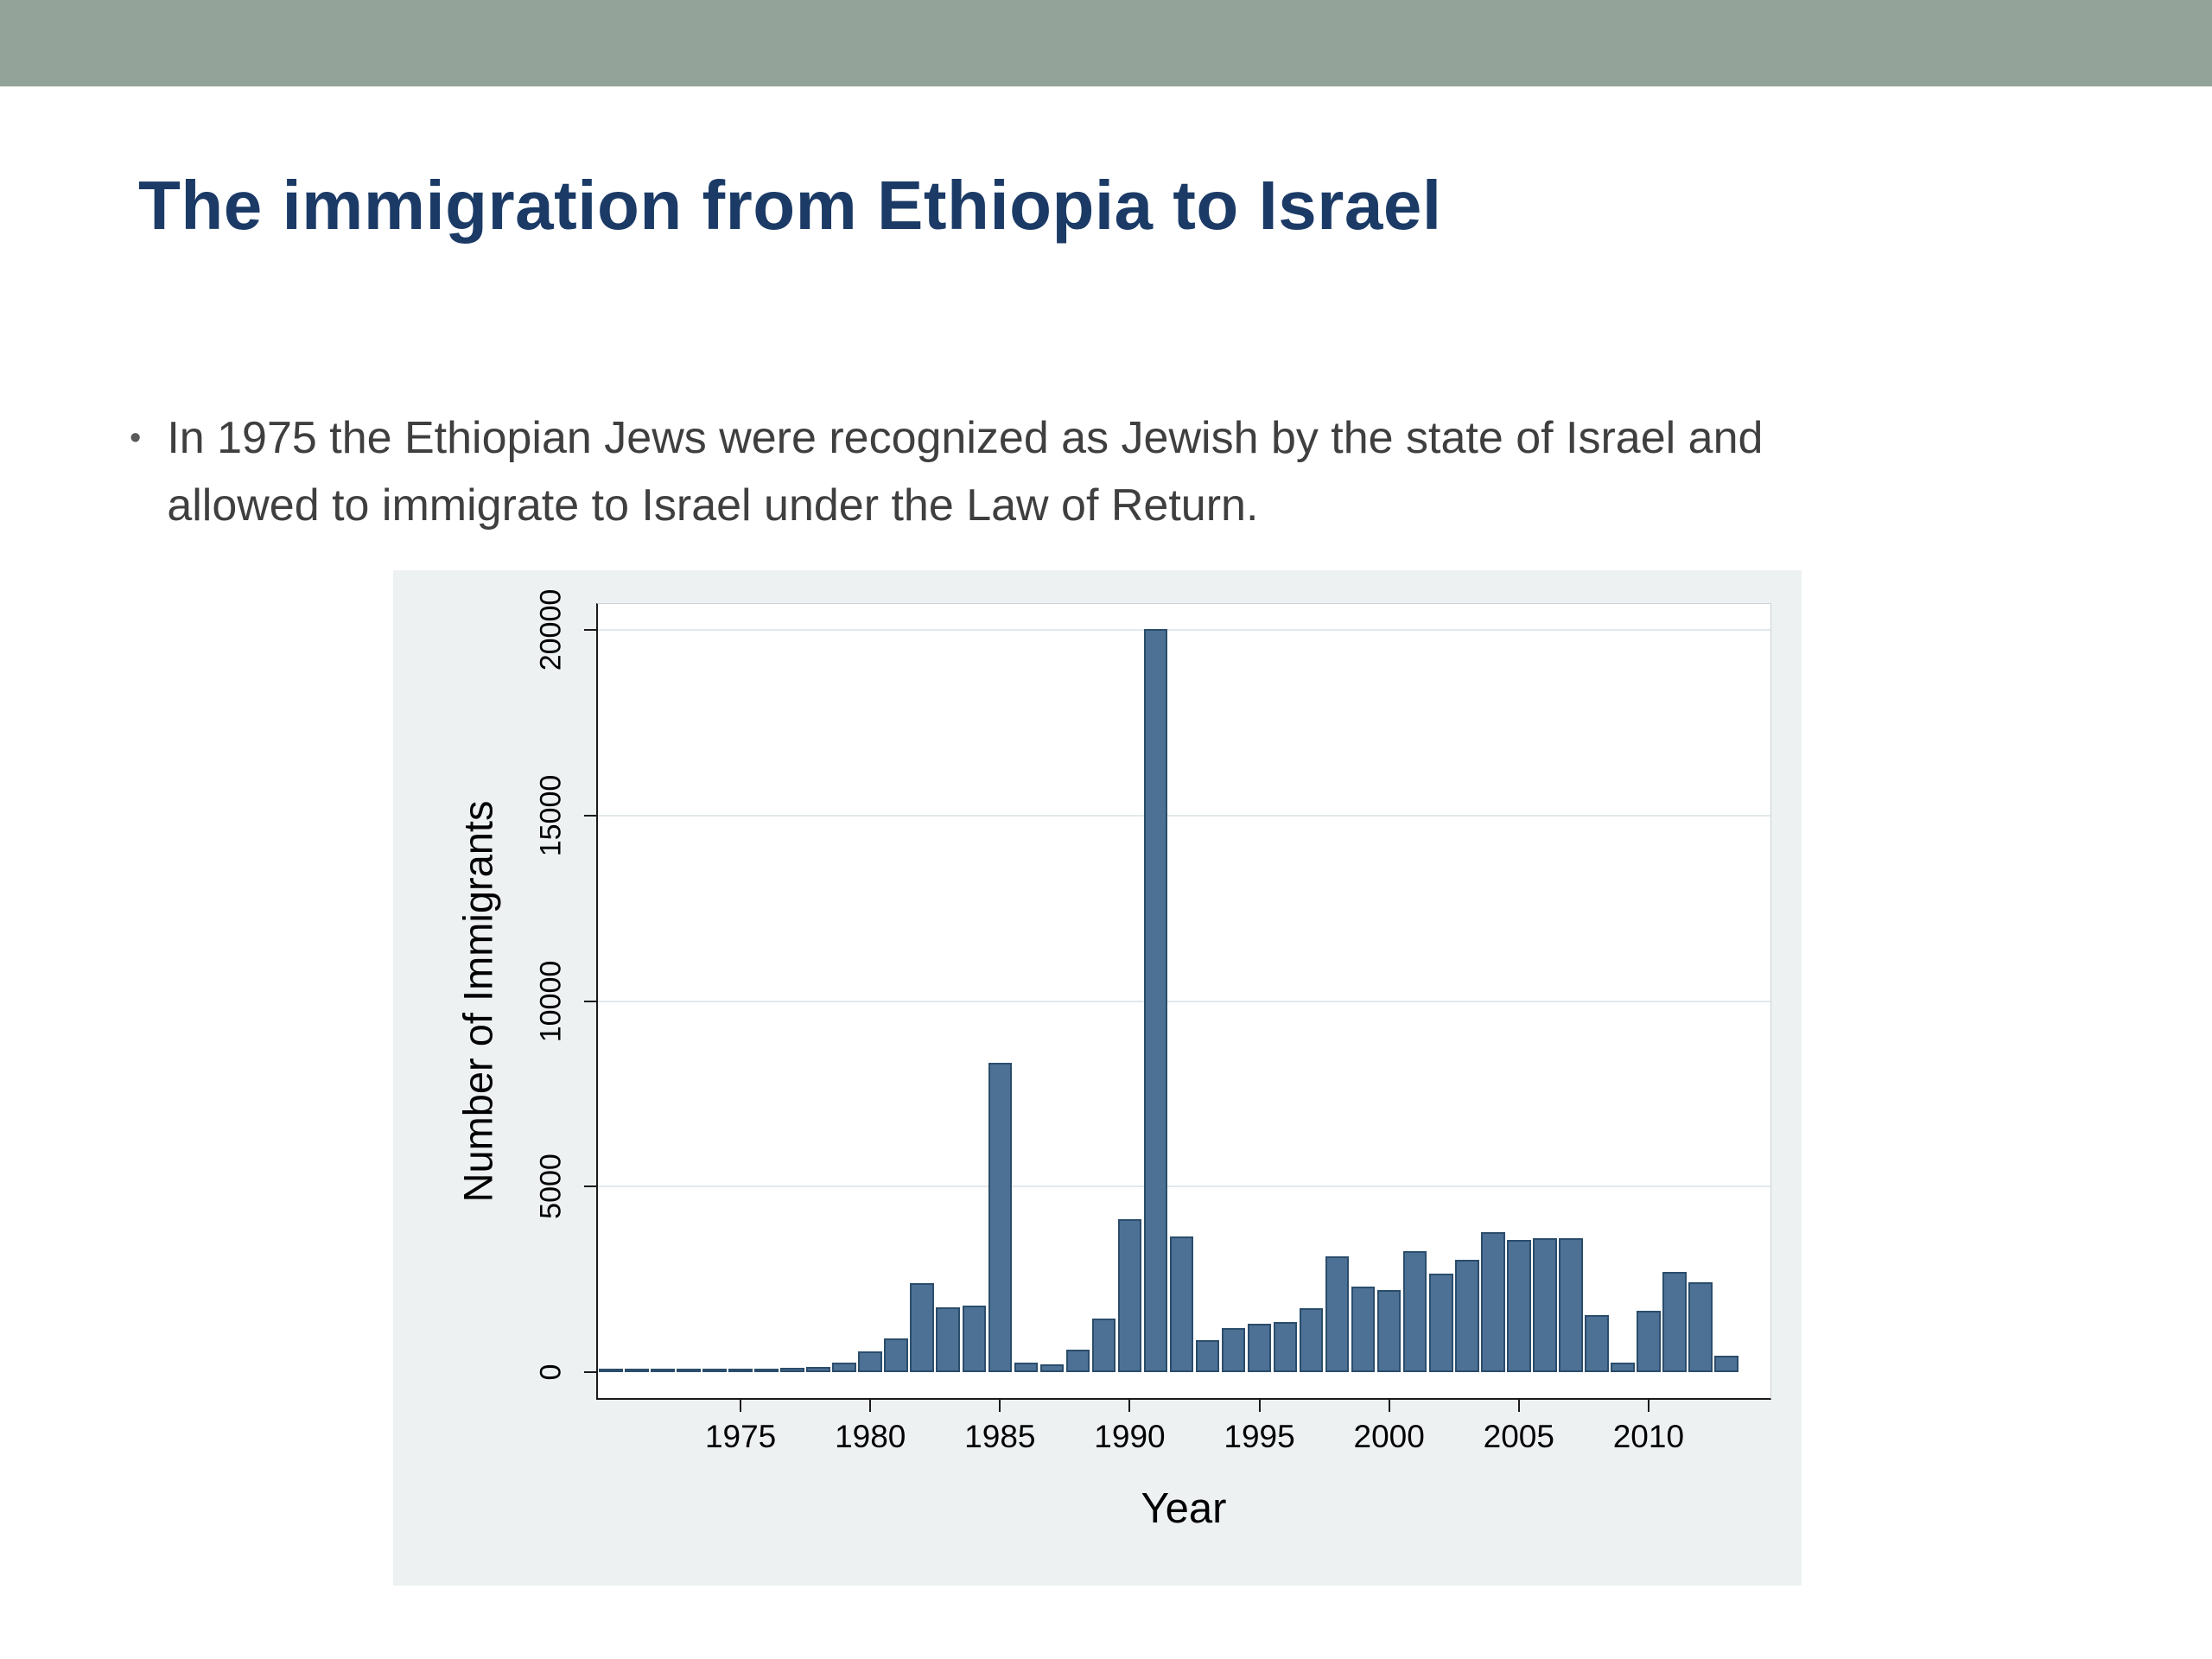  Describe the element at coordinates (611, 1370) in the screenshot. I see `bar-1970` at that location.